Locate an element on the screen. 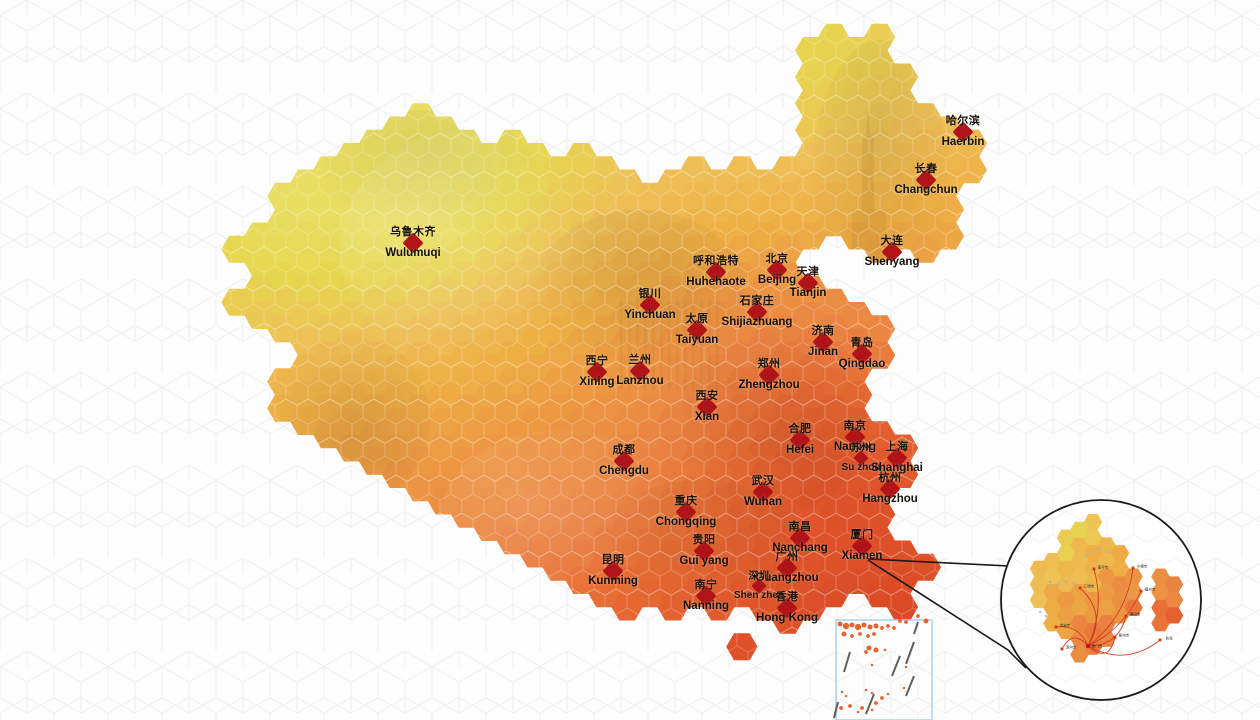 The width and height of the screenshot is (1260, 720). callout-connector-bottom is located at coordinates (947, 614).